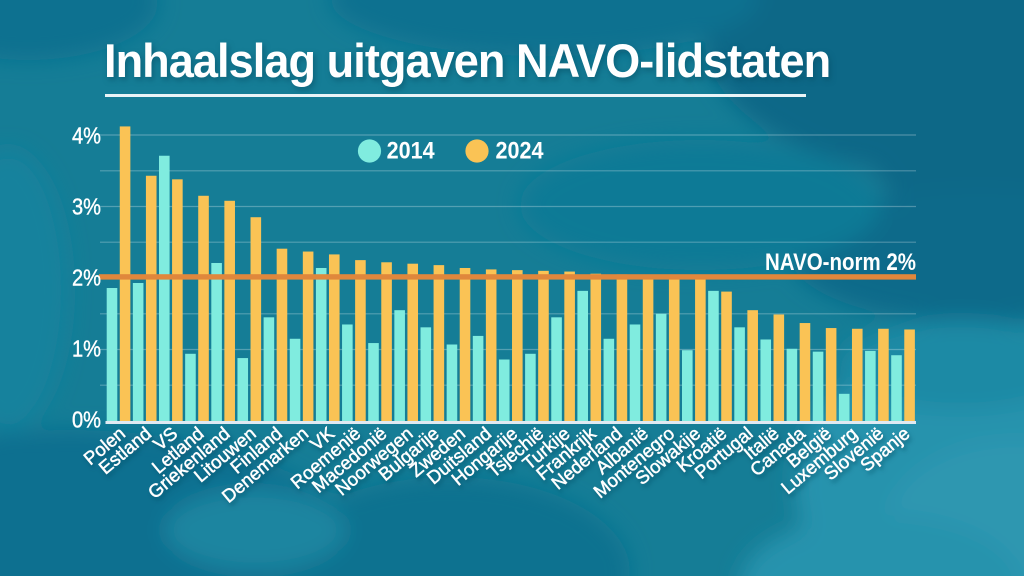 The image size is (1024, 576). What do you see at coordinates (86, 277) in the screenshot?
I see `svg-text: 2%` at bounding box center [86, 277].